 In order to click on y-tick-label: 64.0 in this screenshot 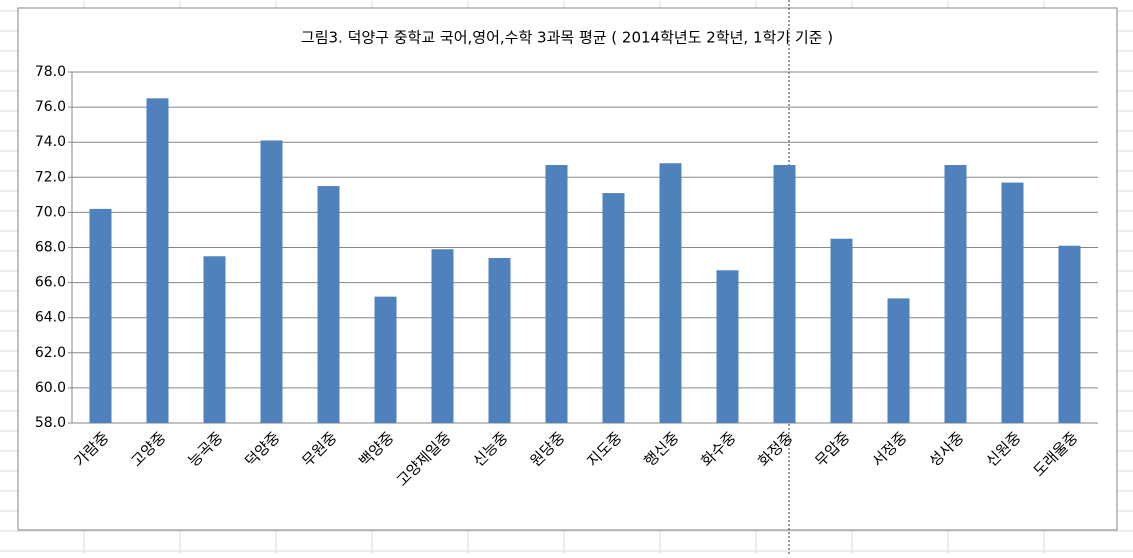, I will do `click(50, 318)`.